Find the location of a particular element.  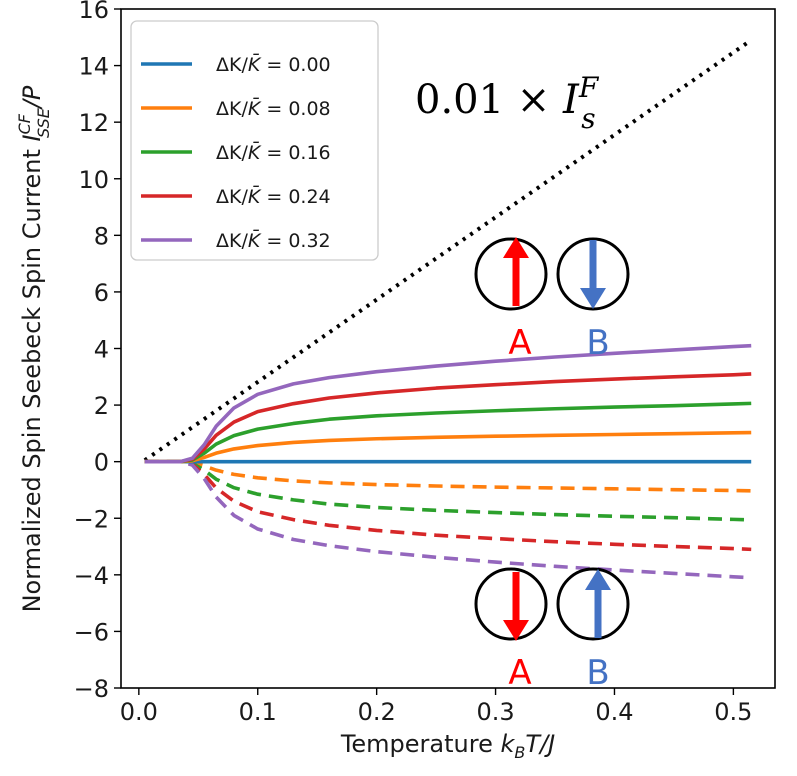

legend-label: ΔK/K̄ = 0.16 is located at coordinates (273, 152).